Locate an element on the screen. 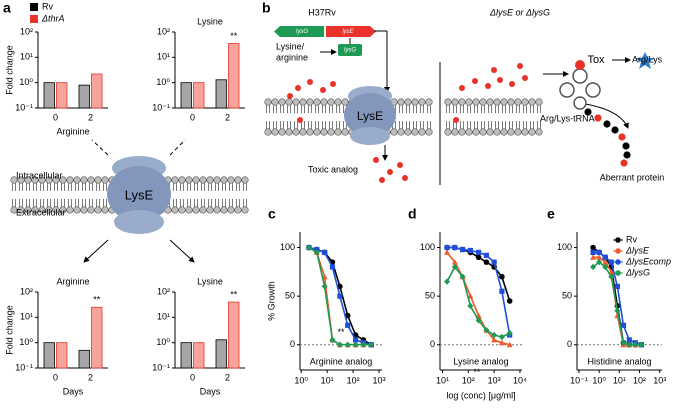 This screenshot has width=685, height=410. legend-label: ΔlysE is located at coordinates (637, 250).